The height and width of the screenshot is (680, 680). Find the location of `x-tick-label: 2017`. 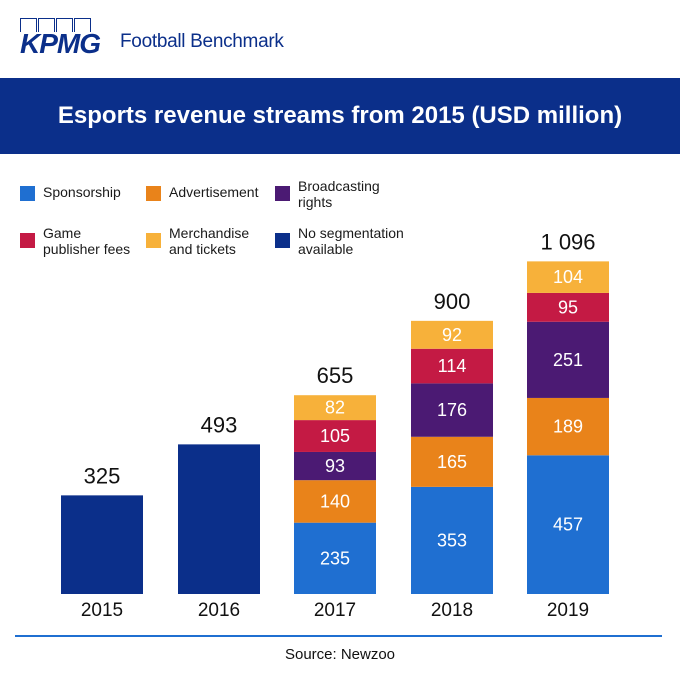

x-tick-label: 2017 is located at coordinates (335, 610).